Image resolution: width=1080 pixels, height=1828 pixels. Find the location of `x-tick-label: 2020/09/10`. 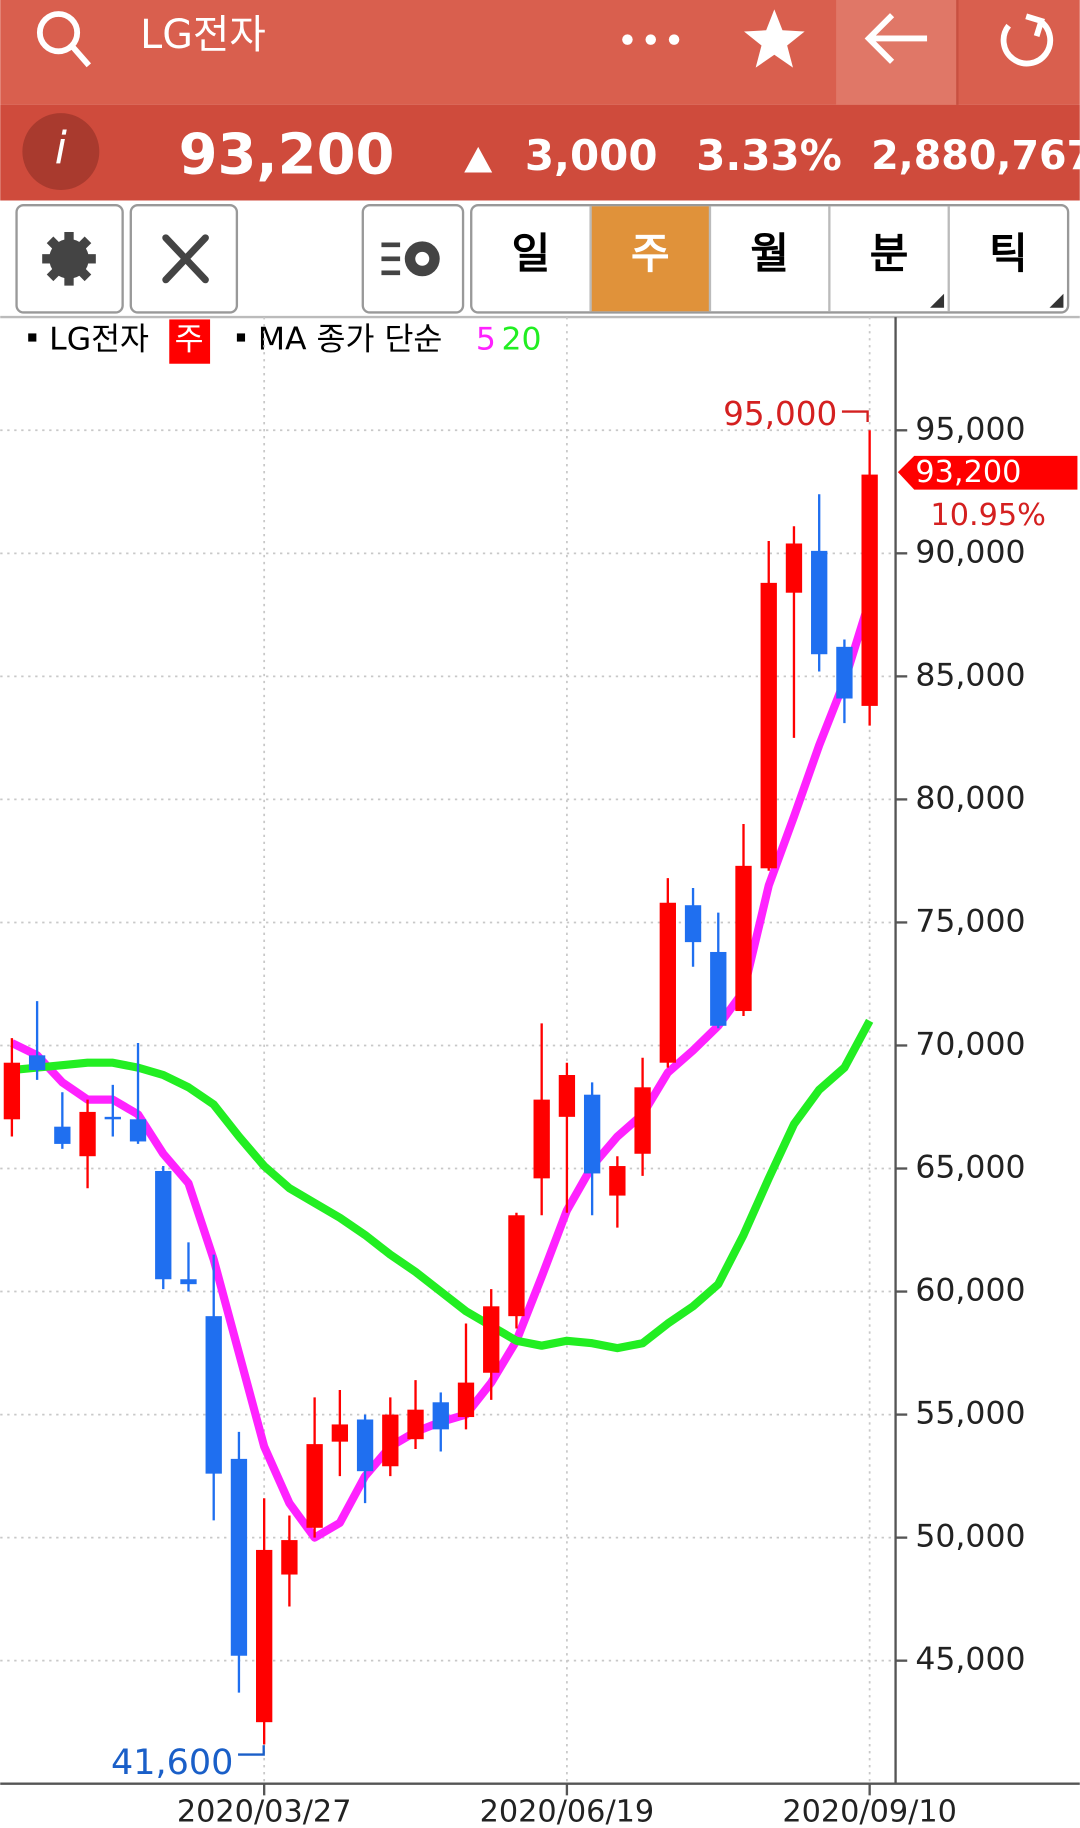

x-tick-label: 2020/09/10 is located at coordinates (869, 1811).